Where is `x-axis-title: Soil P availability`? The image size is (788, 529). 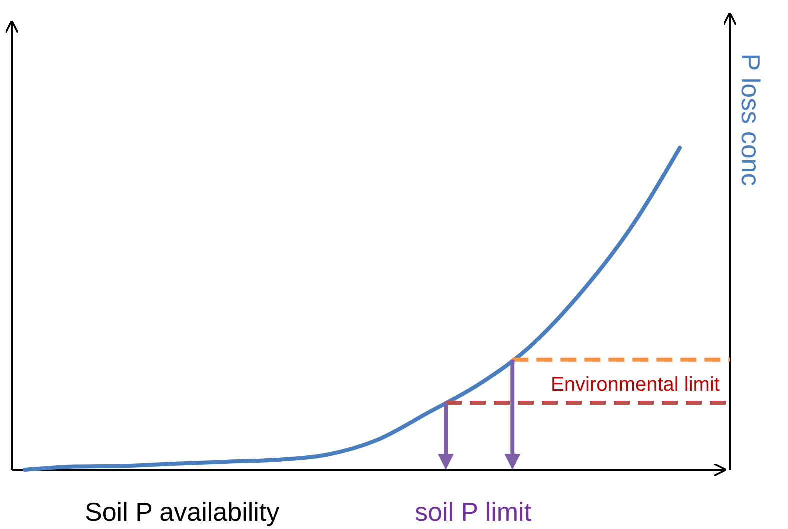 x-axis-title: Soil P availability is located at coordinates (182, 512).